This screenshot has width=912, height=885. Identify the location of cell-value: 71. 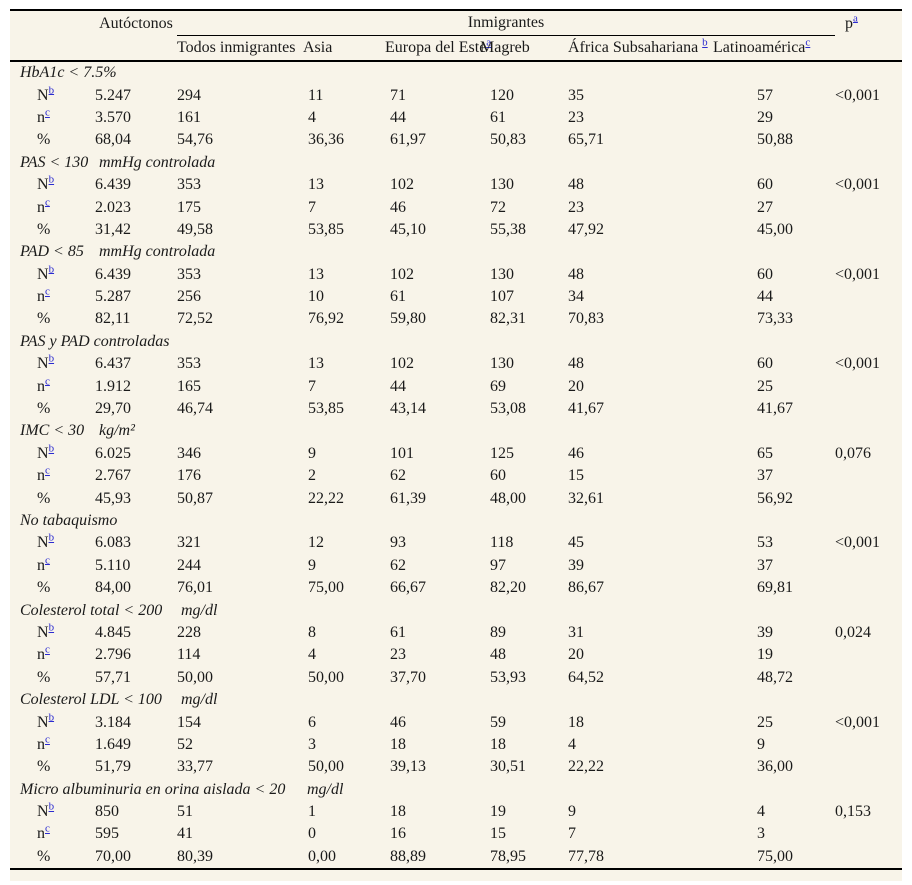
(398, 95).